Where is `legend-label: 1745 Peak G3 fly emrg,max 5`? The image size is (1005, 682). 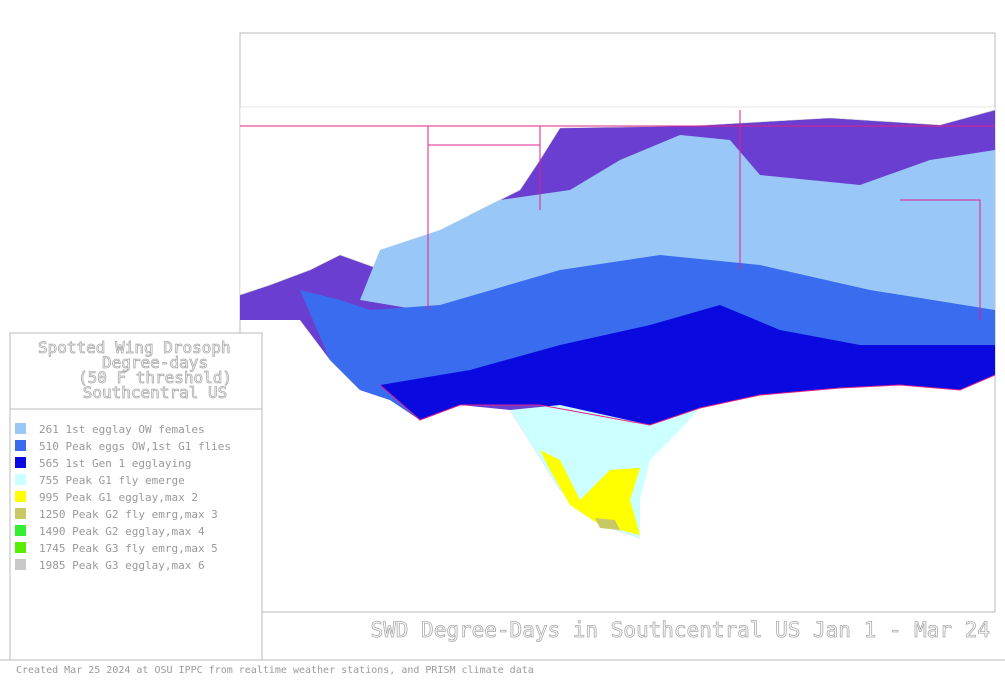 legend-label: 1745 Peak G3 fly emrg,max 5 is located at coordinates (128, 548).